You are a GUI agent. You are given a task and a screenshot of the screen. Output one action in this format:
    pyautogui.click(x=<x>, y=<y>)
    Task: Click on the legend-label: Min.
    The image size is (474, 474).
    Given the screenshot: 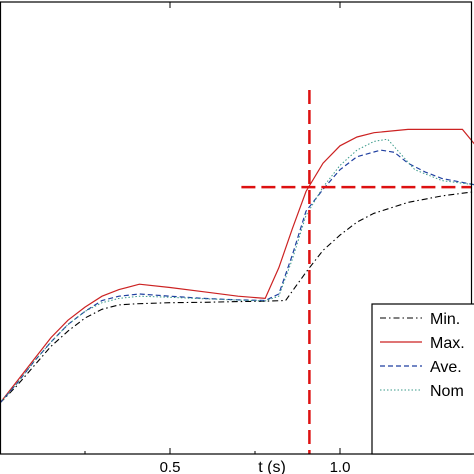 What is the action you would take?
    pyautogui.click(x=445, y=319)
    